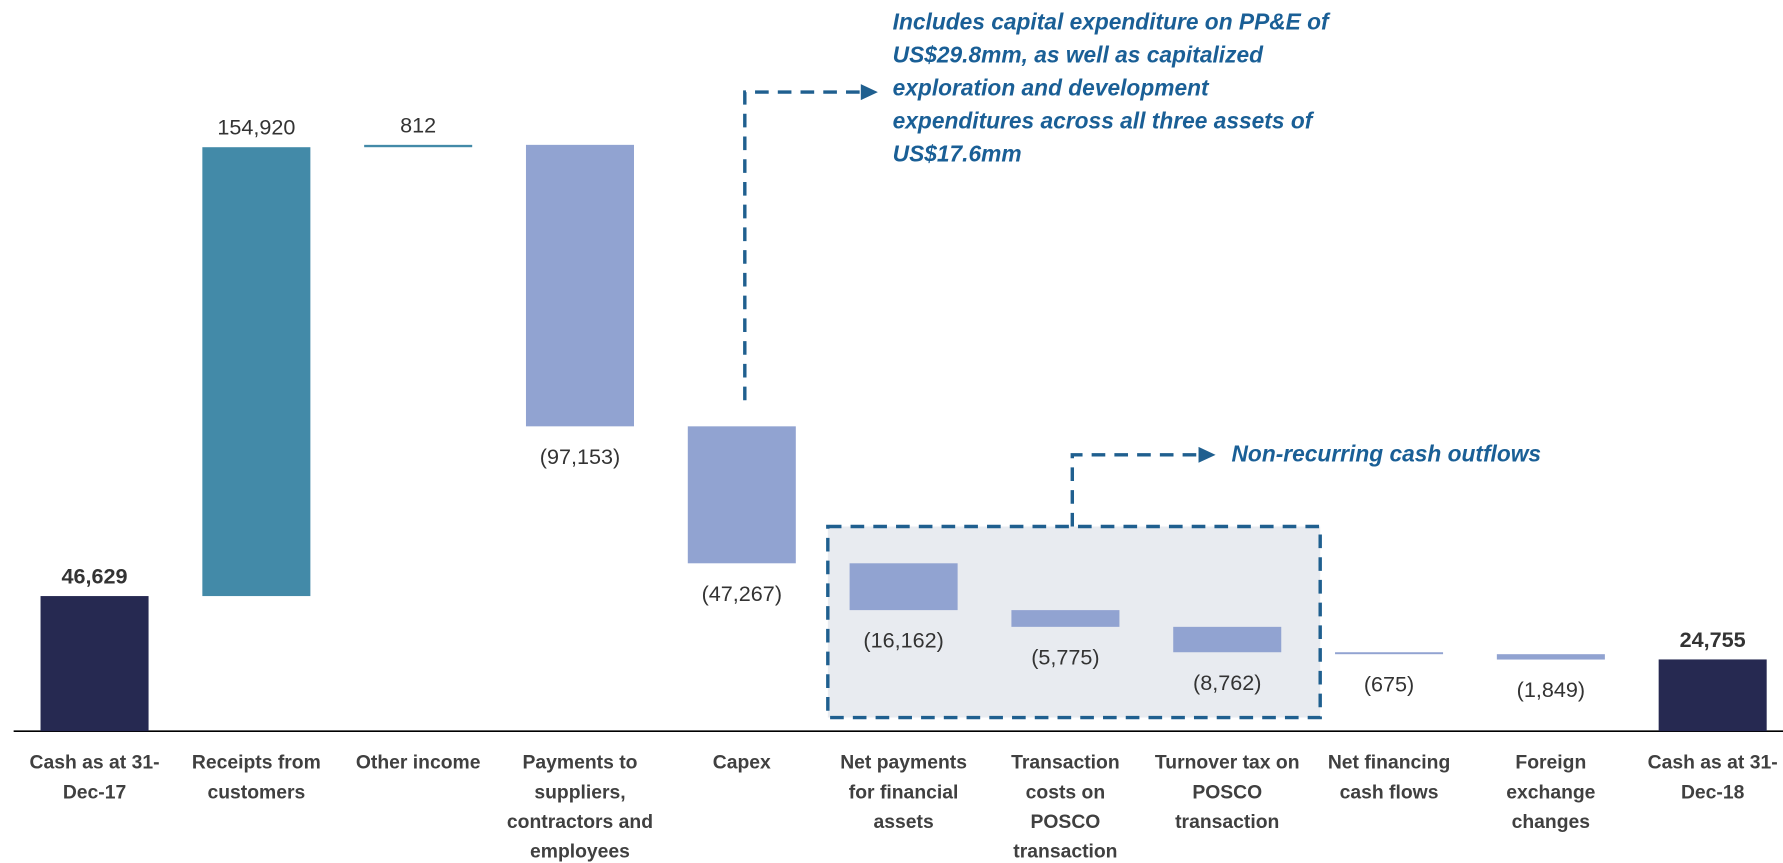 The width and height of the screenshot is (1783, 863). Describe the element at coordinates (1227, 682) in the screenshot. I see `value-label: (8,762)` at that location.